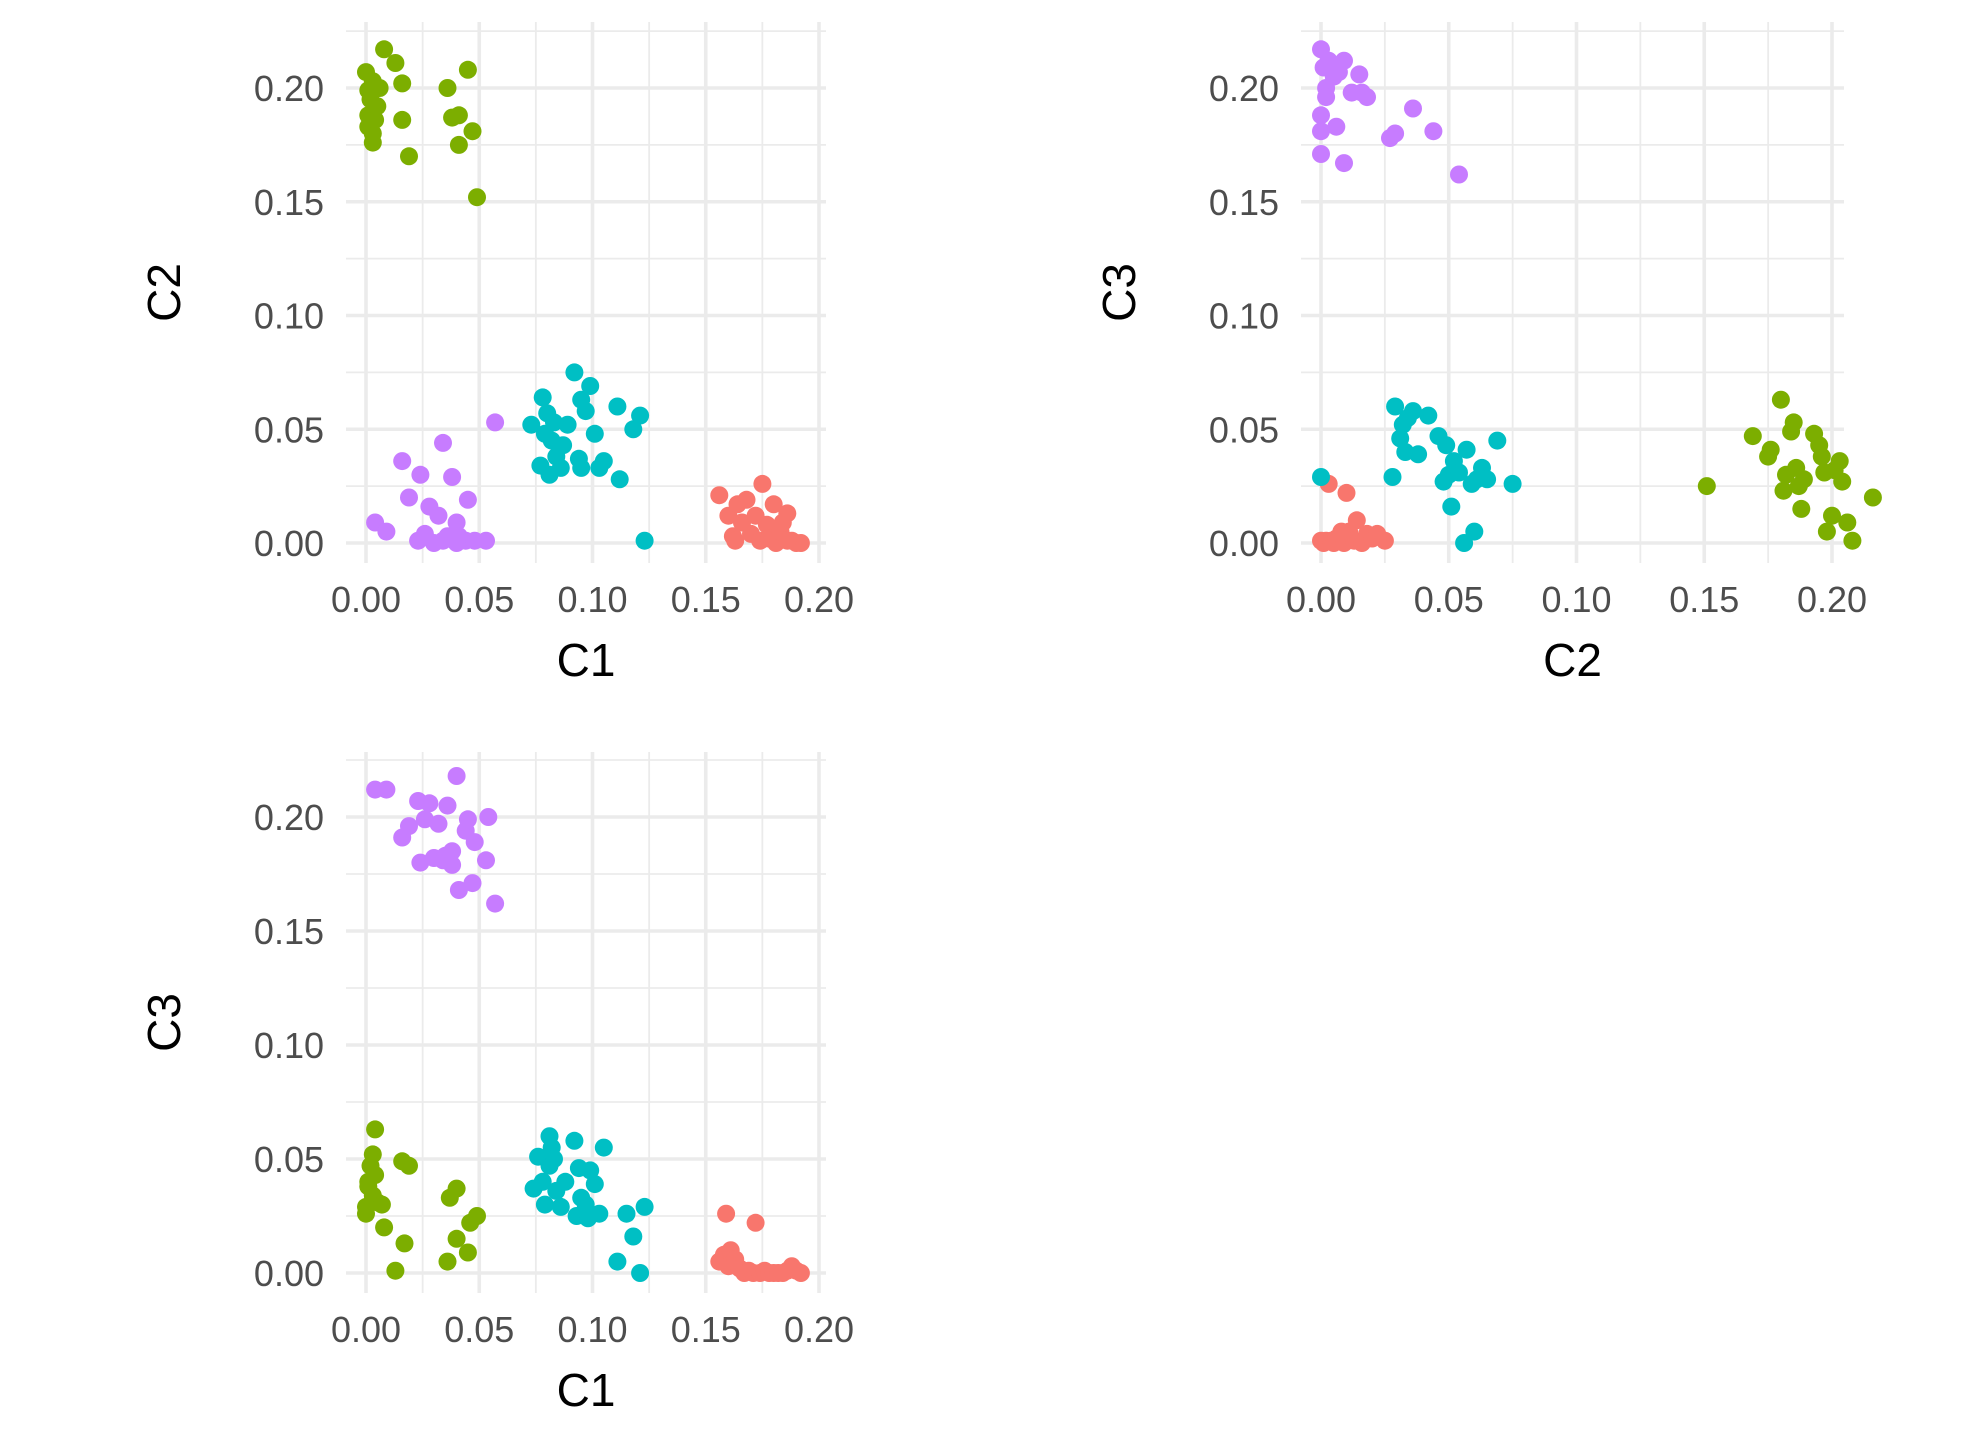 This screenshot has width=1962, height=1450. I want to click on y-tick-label: 0.00, so click(289, 1273).